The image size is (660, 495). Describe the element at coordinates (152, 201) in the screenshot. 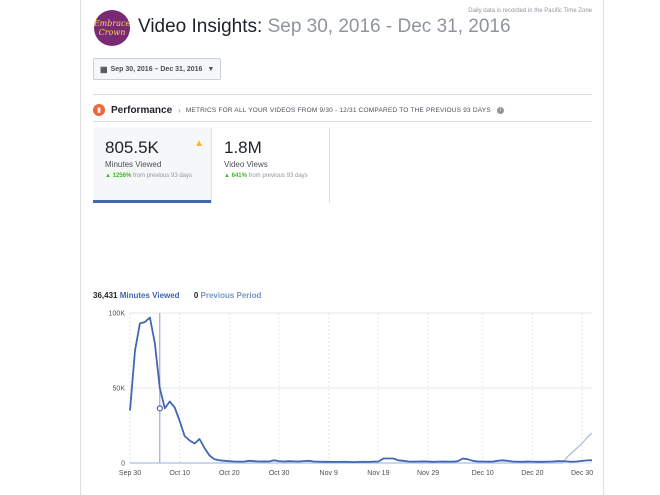

I see `selected-indicator` at that location.